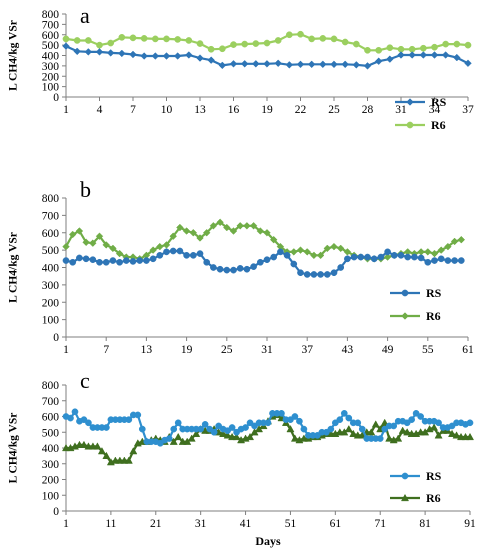 This screenshot has height=550, width=480. What do you see at coordinates (51, 77) in the screenshot?
I see `y-tick-label: 200` at bounding box center [51, 77].